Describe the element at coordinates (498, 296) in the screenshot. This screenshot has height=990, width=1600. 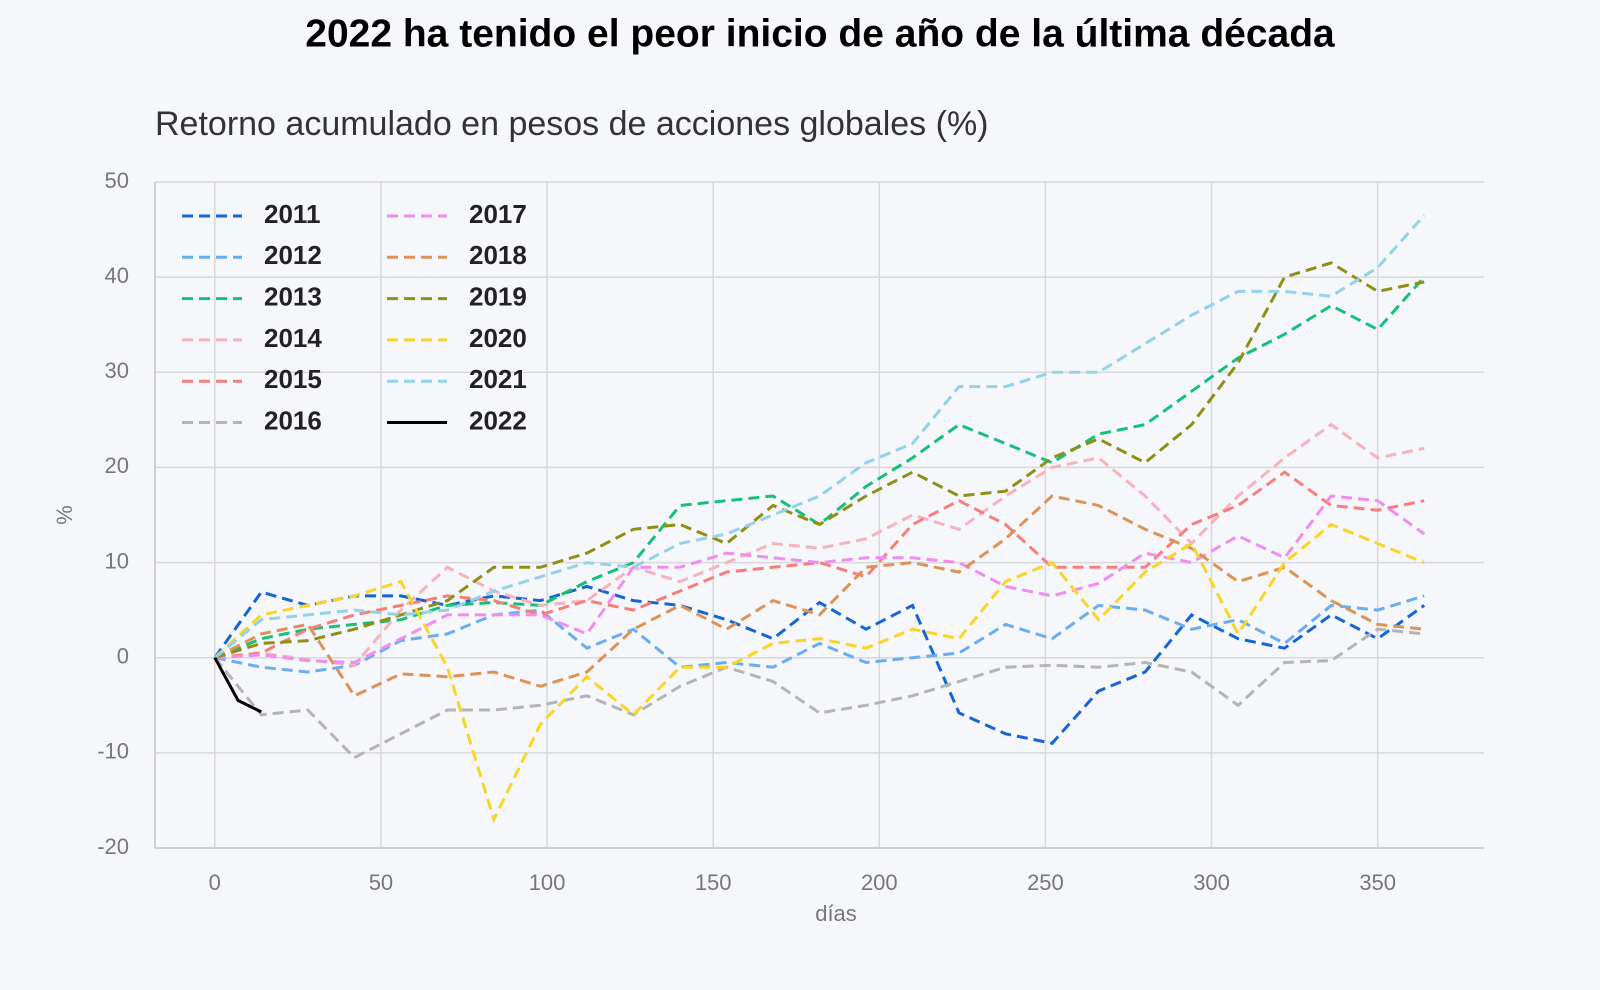
I see `legend-label: 2019` at that location.